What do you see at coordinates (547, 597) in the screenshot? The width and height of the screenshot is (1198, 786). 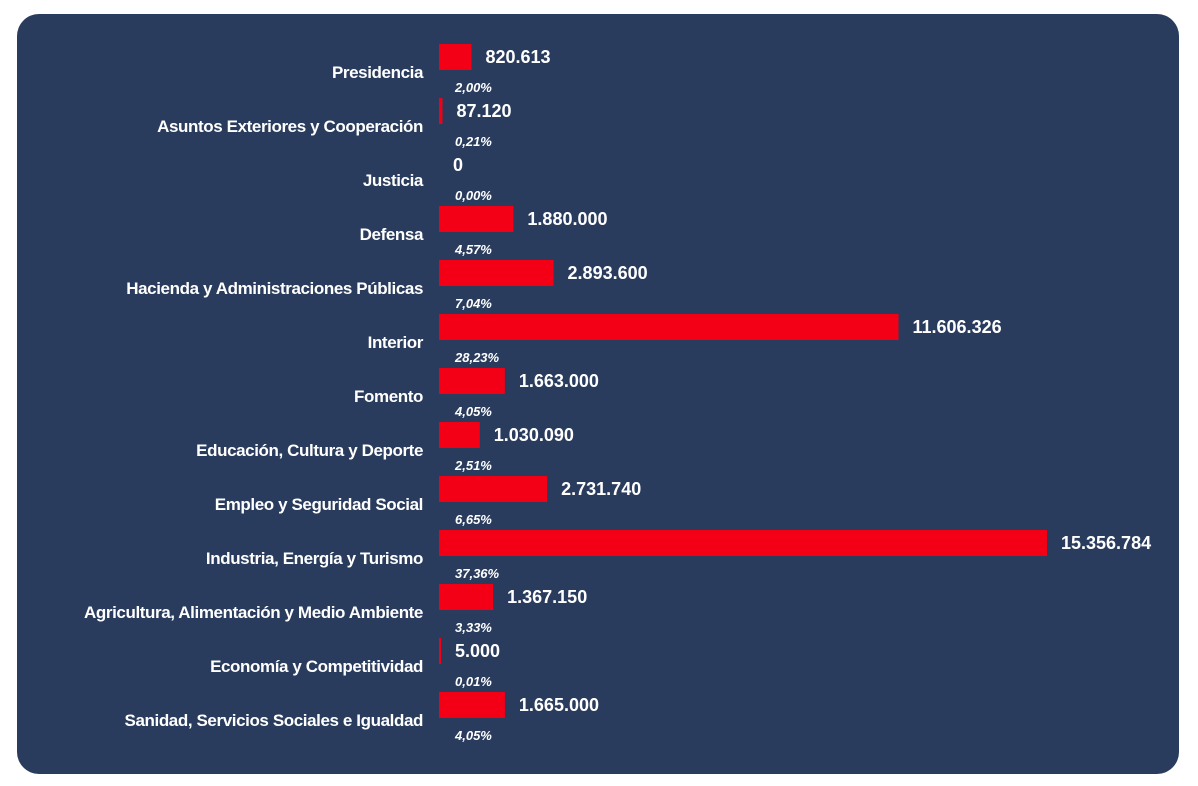 I see `value-label: 1.367.150` at bounding box center [547, 597].